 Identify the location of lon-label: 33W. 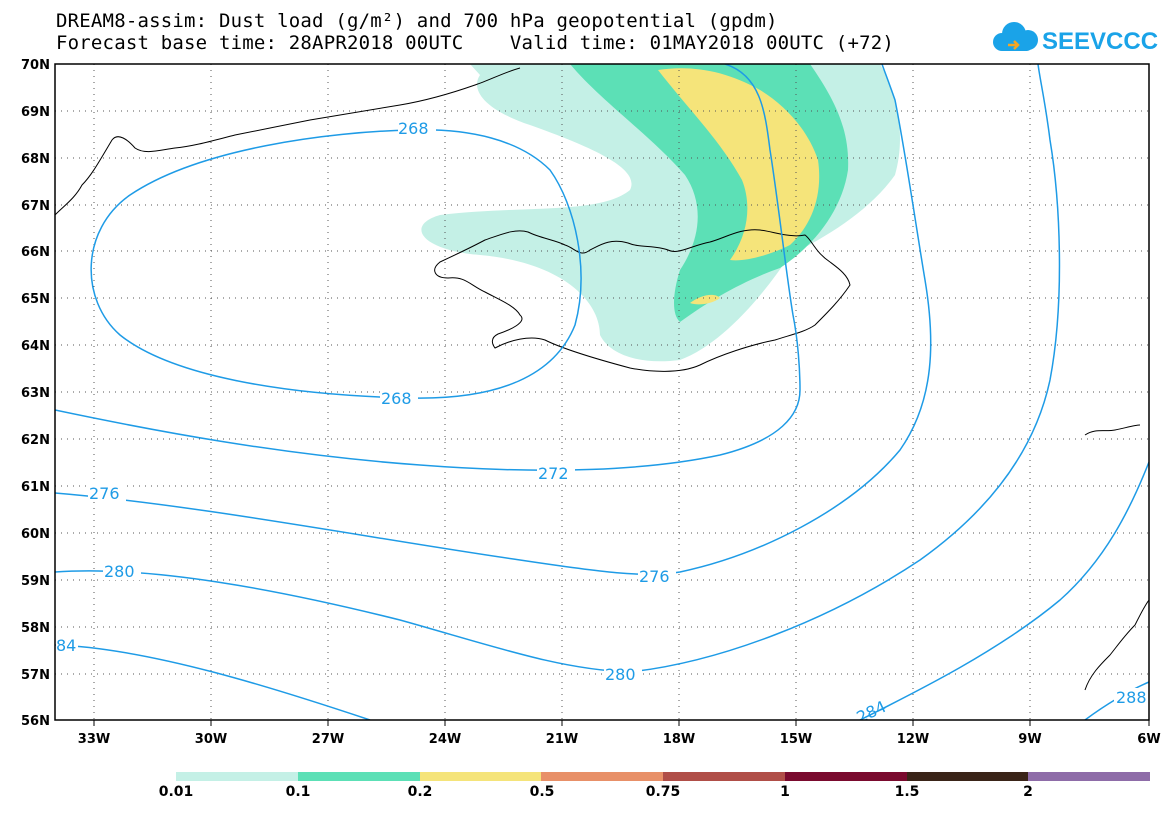
(94, 739).